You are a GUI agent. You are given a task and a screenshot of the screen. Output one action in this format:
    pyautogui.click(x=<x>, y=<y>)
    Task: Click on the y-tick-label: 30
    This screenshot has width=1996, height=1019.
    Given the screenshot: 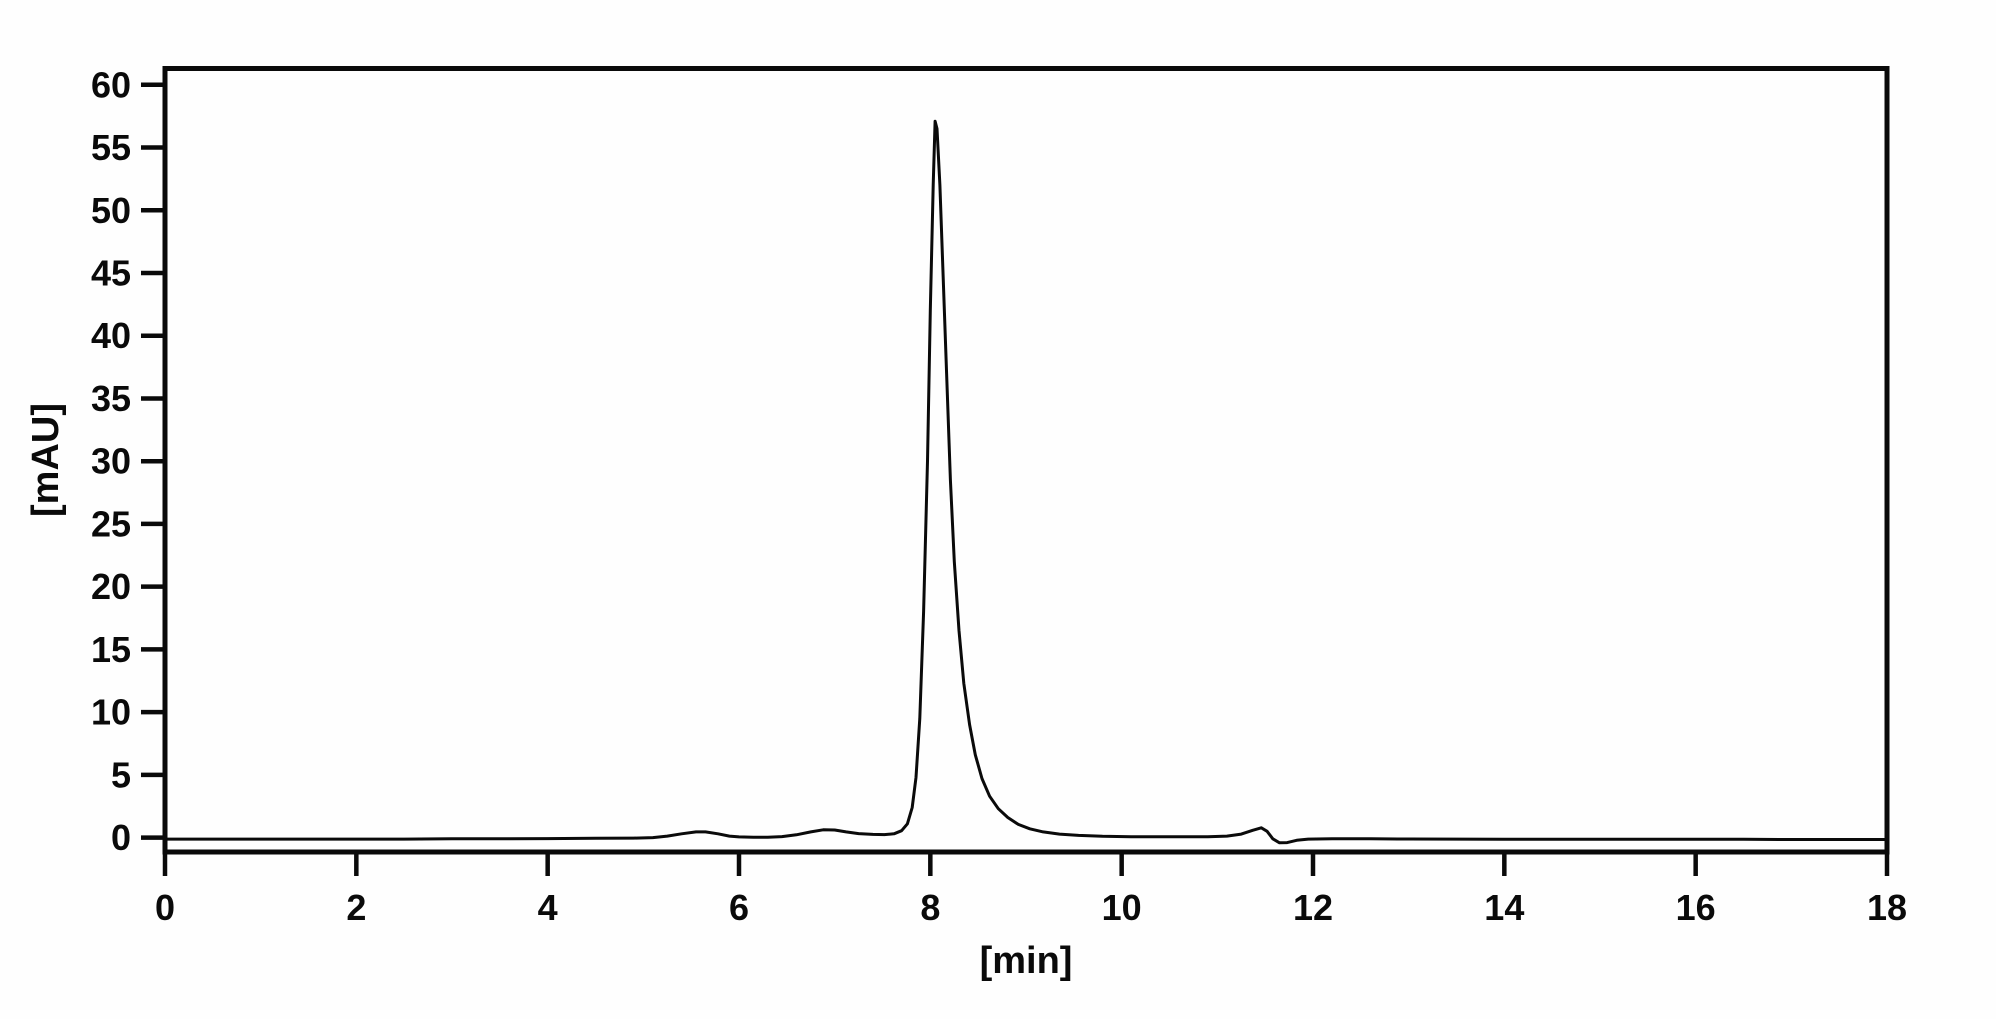 What is the action you would take?
    pyautogui.click(x=111, y=461)
    